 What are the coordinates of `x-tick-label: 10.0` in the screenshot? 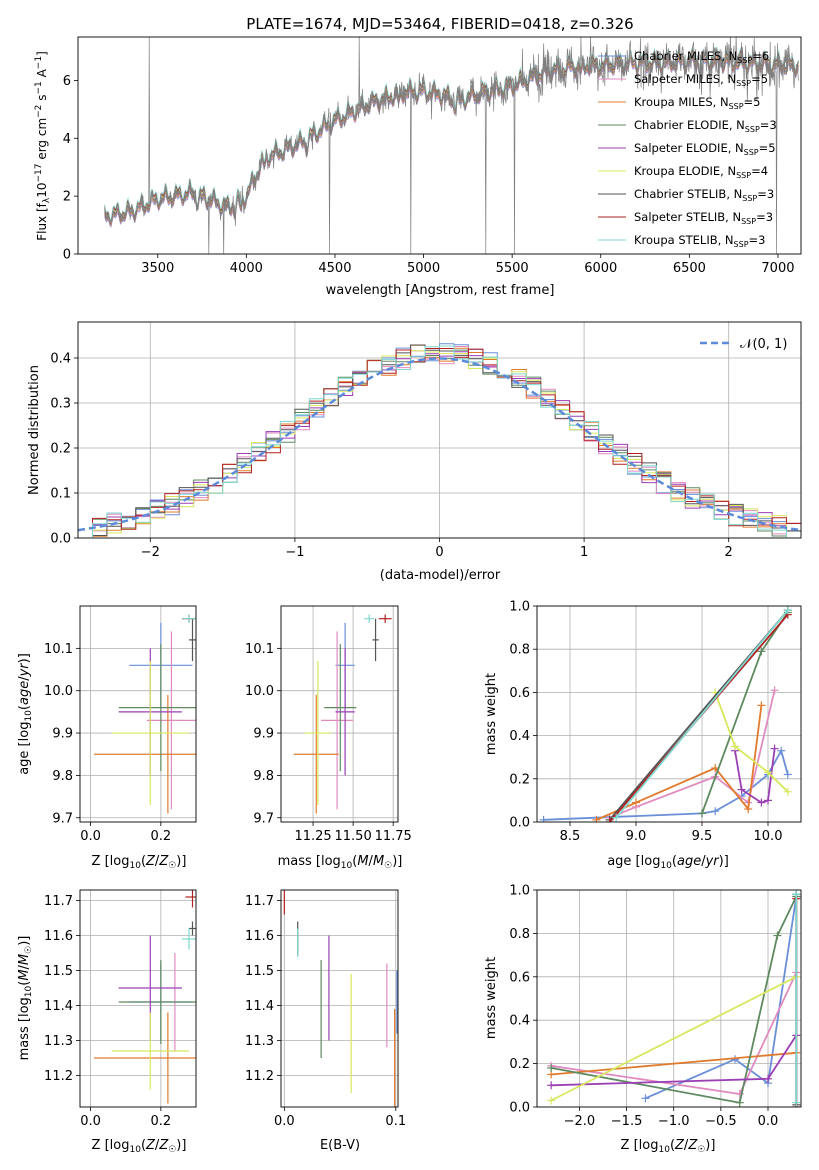 It's located at (768, 836).